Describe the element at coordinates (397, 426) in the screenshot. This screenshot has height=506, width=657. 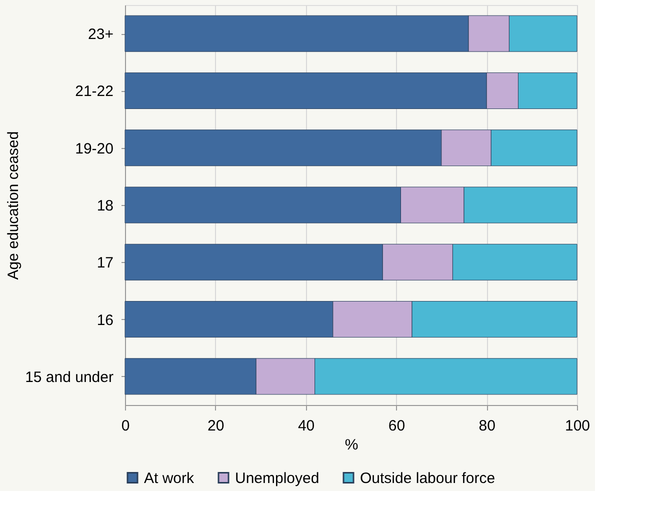
I see `x-tick-label: 60` at that location.